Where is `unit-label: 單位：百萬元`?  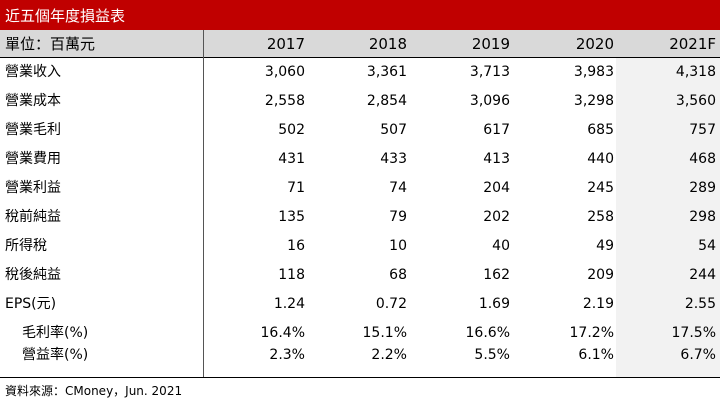
unit-label: 單位：百萬元 is located at coordinates (50, 44).